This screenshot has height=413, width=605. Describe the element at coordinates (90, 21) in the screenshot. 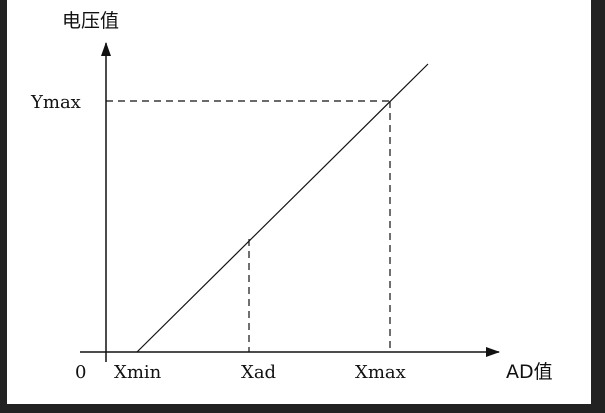

I see `y-axis-label: 电压值` at that location.